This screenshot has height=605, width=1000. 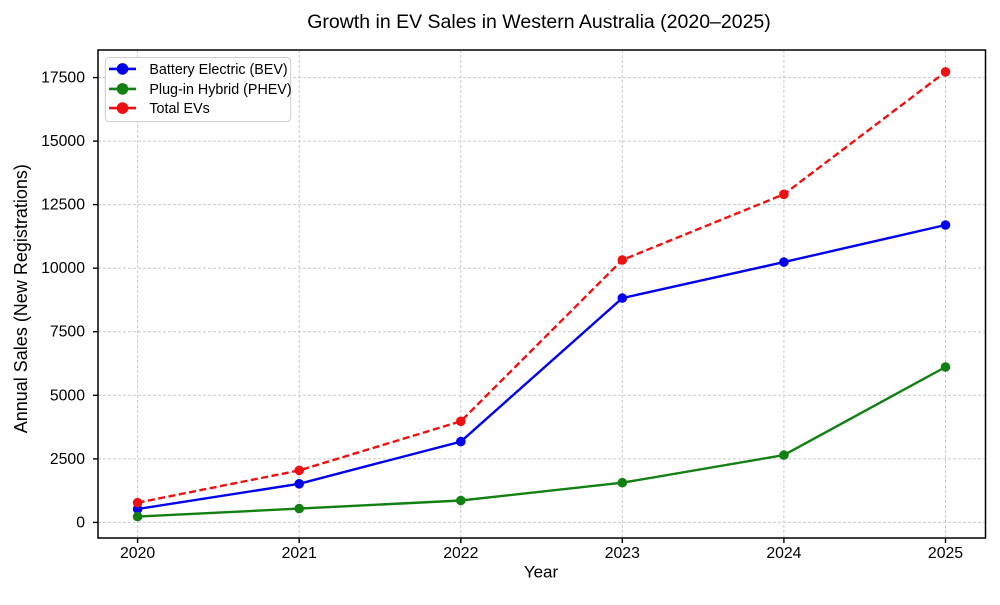 What do you see at coordinates (21, 298) in the screenshot?
I see `svg-text:Annual Sales (New Registration: Annual Sales (New Registrations)` at bounding box center [21, 298].